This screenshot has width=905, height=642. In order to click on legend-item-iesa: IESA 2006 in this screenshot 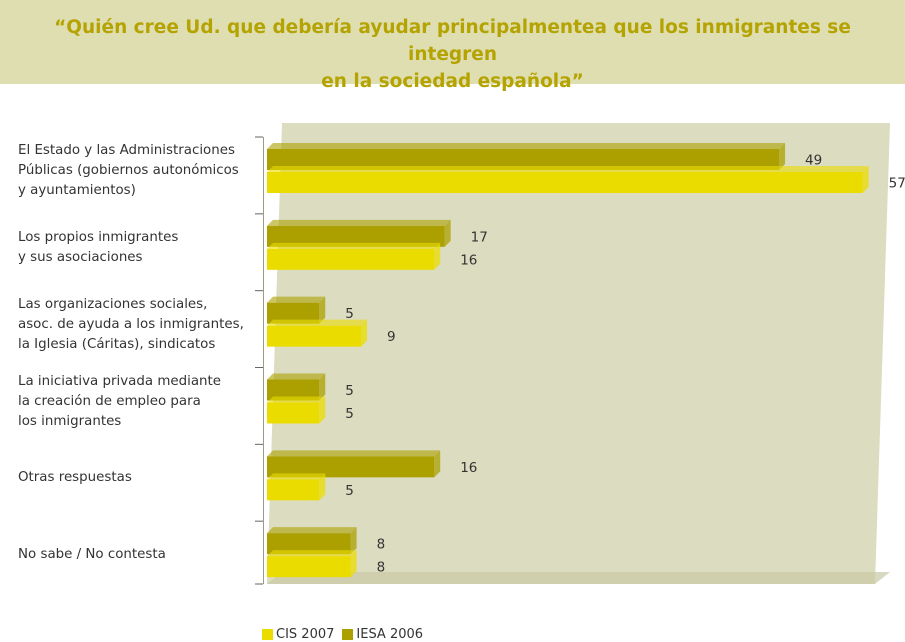, I will do `click(382, 634)`.